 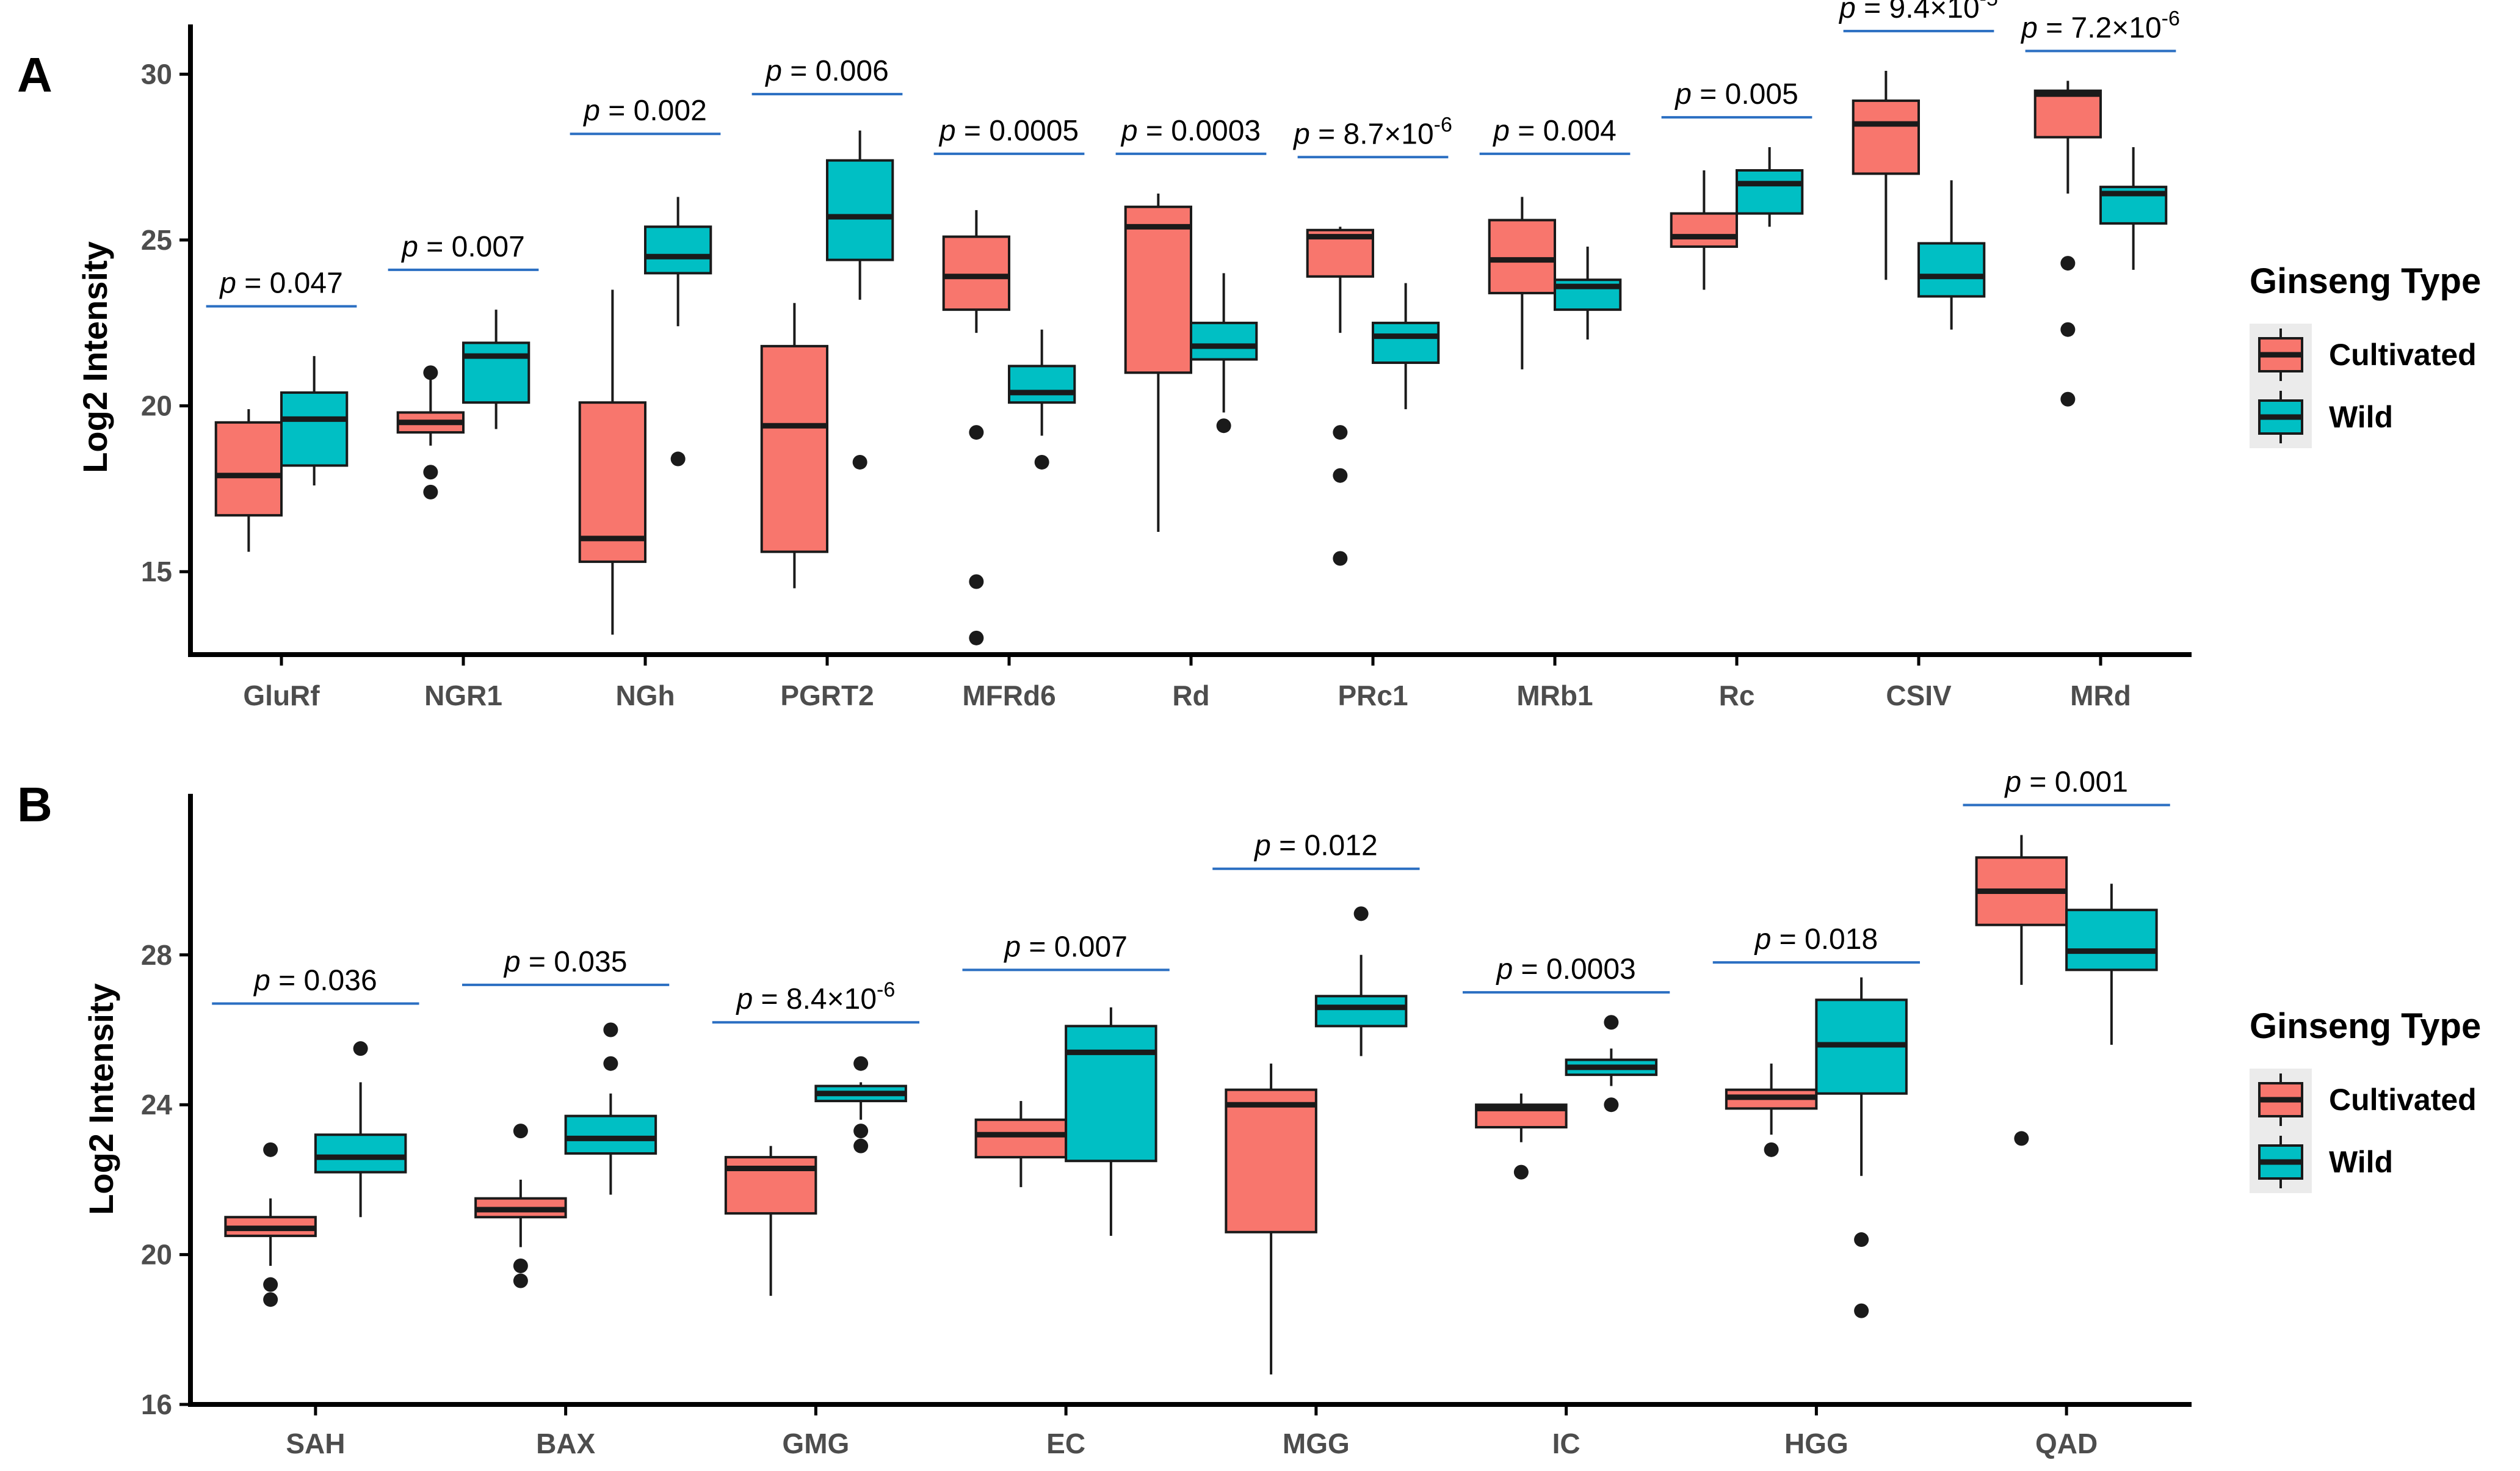 What do you see at coordinates (281, 695) in the screenshot?
I see `x-tick-label: GluRf` at bounding box center [281, 695].